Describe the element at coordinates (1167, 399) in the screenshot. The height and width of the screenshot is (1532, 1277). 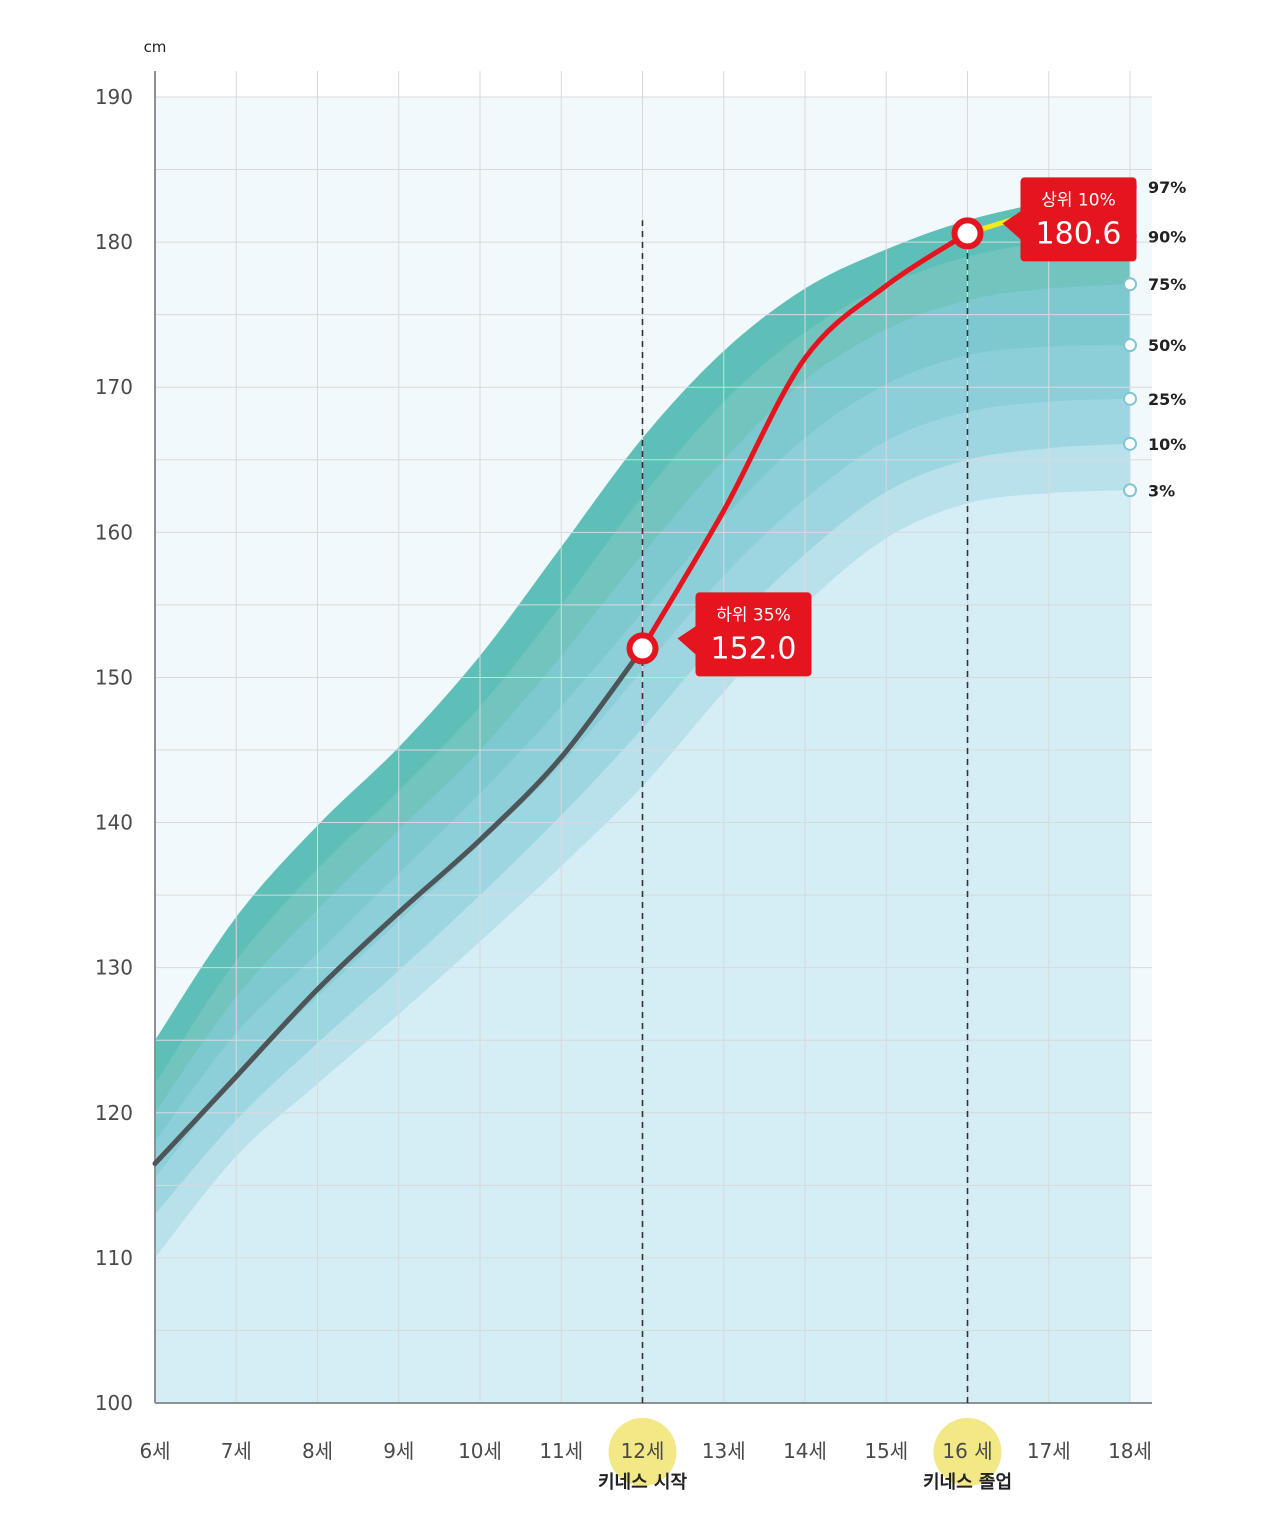
I see `percentile-label: 25%` at that location.